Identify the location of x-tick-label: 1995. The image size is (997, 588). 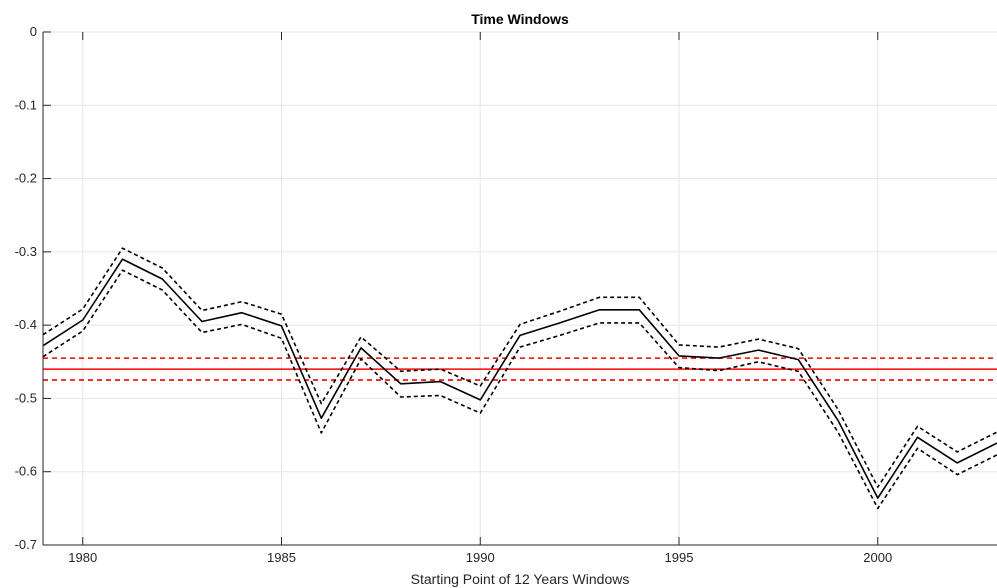
(679, 557).